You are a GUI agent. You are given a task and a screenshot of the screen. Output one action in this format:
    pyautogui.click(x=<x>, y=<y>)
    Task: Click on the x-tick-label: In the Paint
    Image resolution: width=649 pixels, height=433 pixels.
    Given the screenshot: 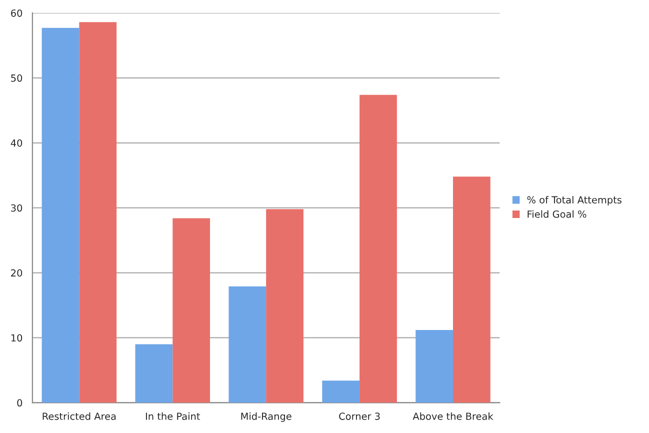 What is the action you would take?
    pyautogui.click(x=173, y=416)
    